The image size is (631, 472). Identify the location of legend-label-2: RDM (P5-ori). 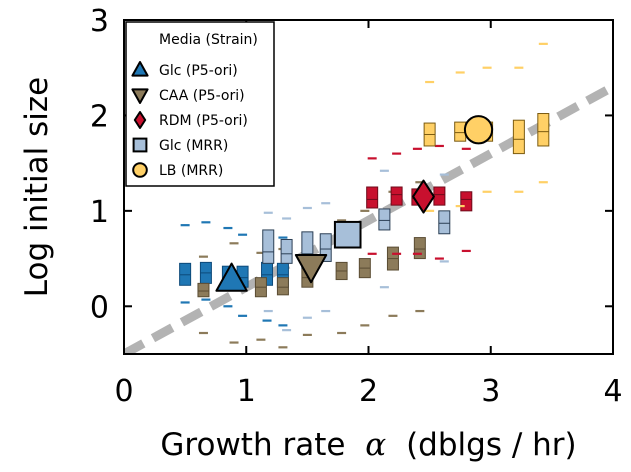
(203, 121).